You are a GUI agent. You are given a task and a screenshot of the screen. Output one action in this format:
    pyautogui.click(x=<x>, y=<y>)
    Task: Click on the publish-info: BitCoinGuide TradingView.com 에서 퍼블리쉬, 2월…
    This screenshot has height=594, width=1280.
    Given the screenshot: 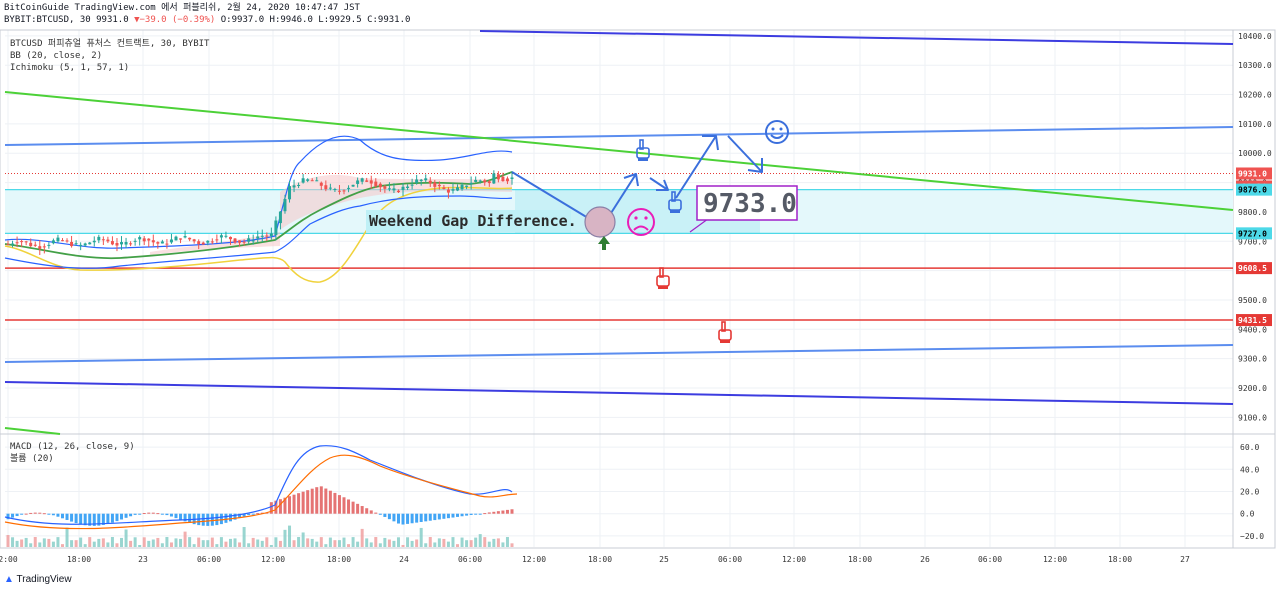 What is the action you would take?
    pyautogui.click(x=182, y=8)
    